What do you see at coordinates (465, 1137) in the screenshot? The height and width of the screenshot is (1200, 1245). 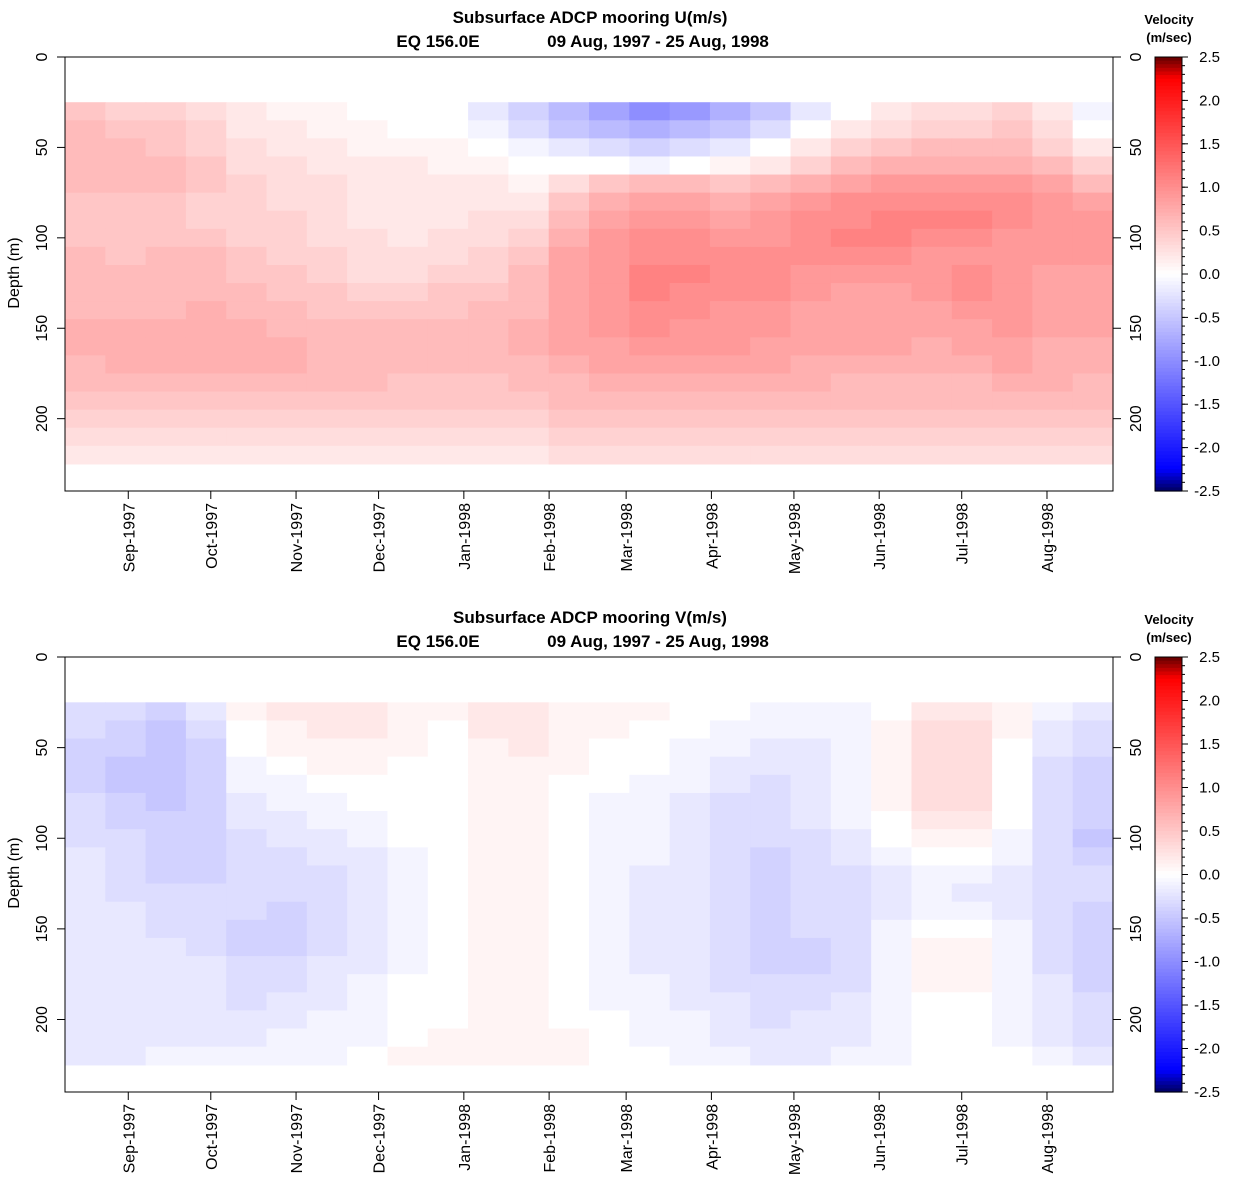 I see `v-x-tick-label: Jan-1998` at bounding box center [465, 1137].